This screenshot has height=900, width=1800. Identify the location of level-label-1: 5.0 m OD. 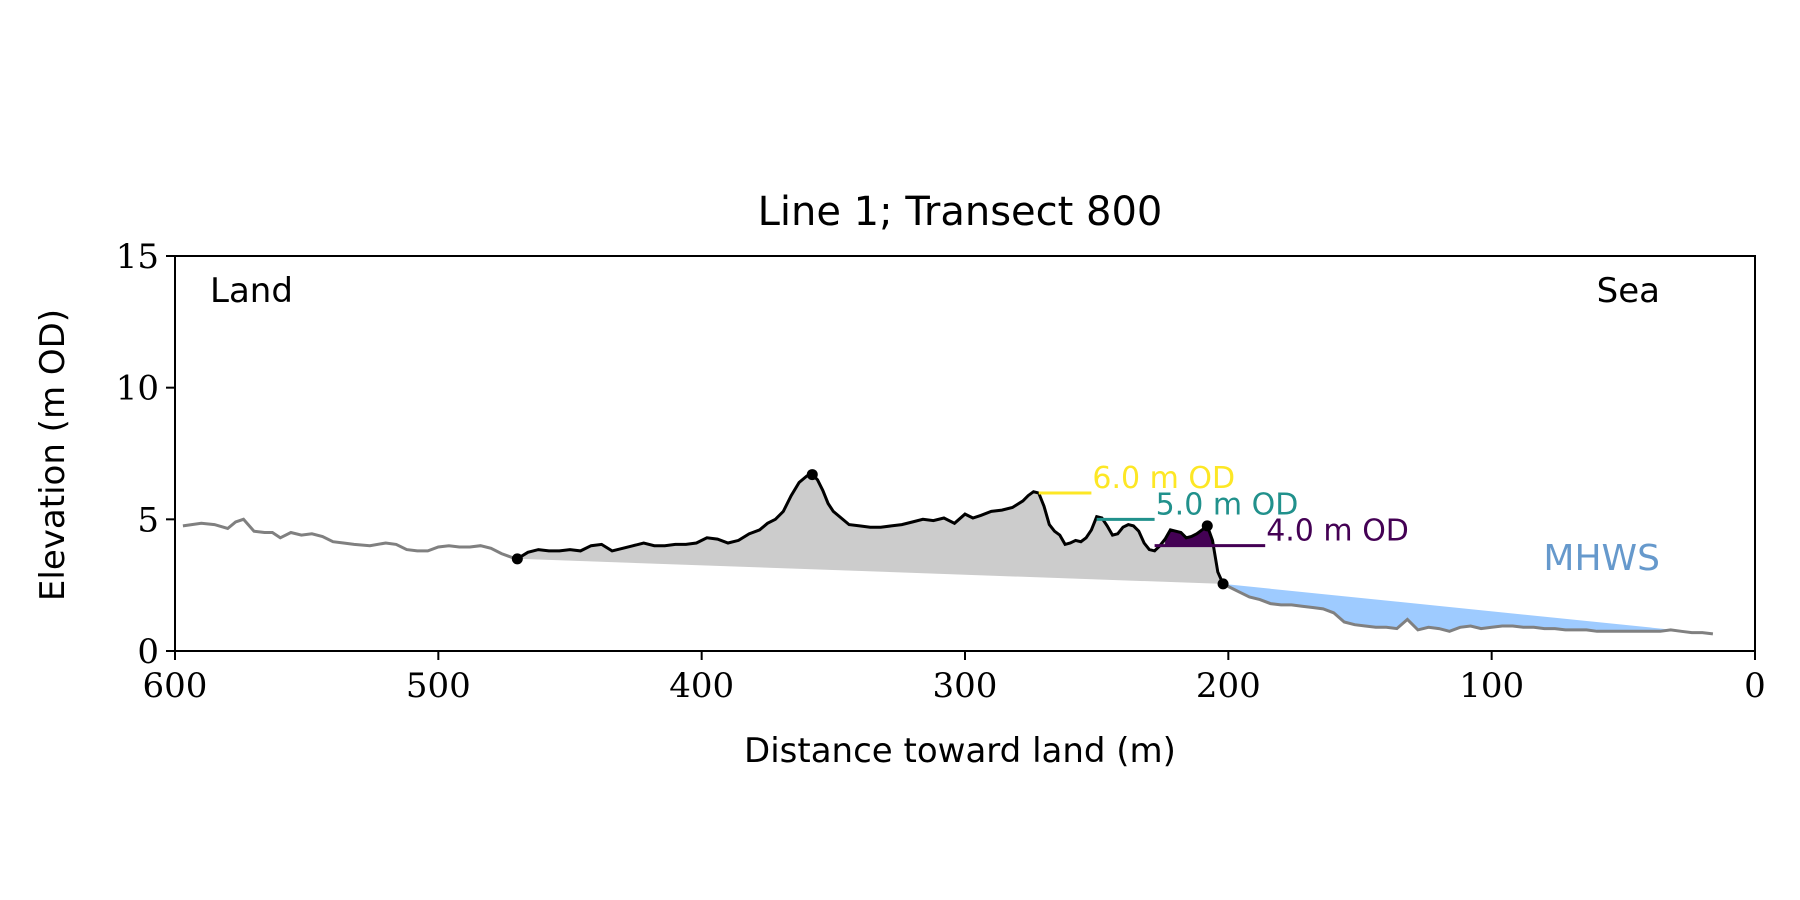
(1227, 504).